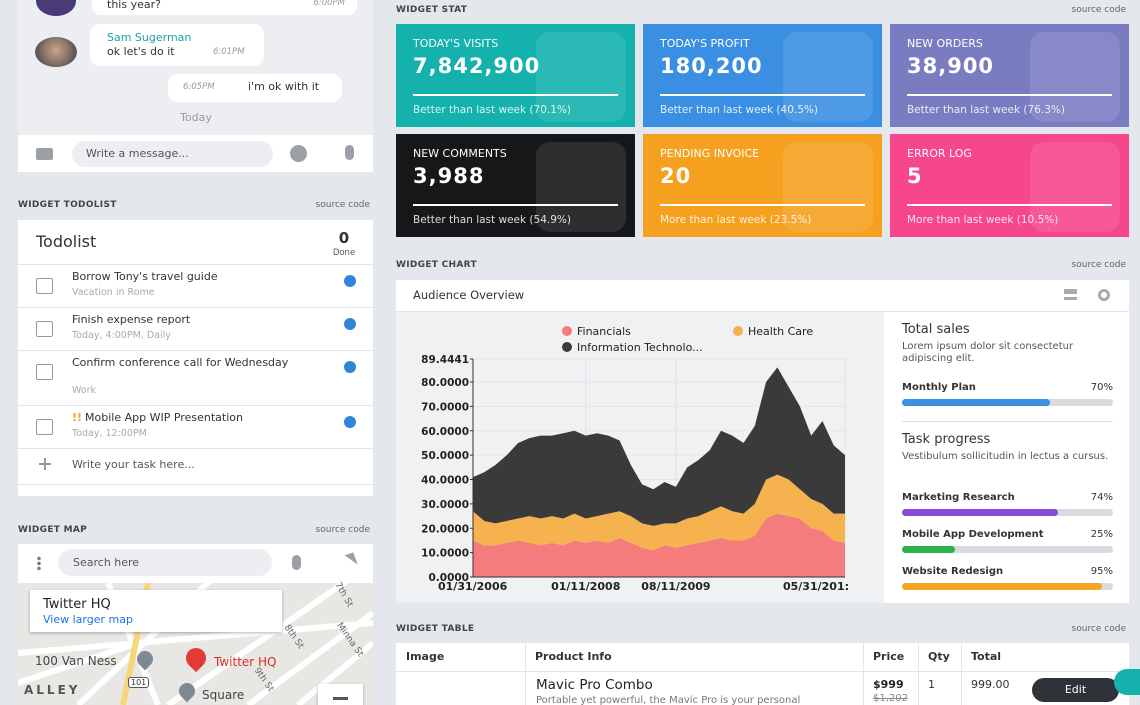 This screenshot has height=705, width=1140. Describe the element at coordinates (711, 66) in the screenshot. I see `stat-value: 180,200` at that location.